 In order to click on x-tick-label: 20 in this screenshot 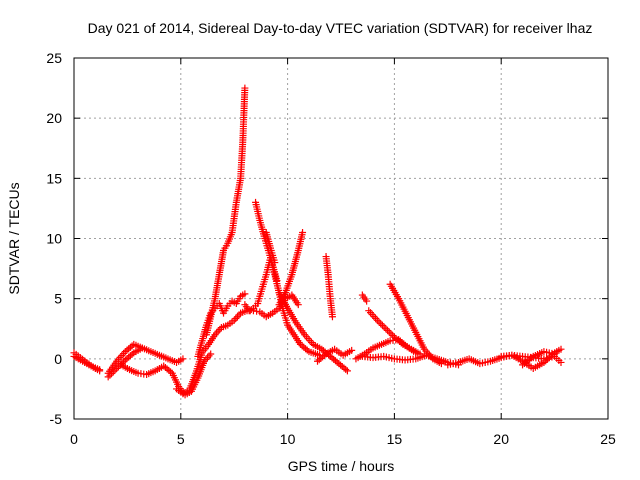, I will do `click(501, 439)`.